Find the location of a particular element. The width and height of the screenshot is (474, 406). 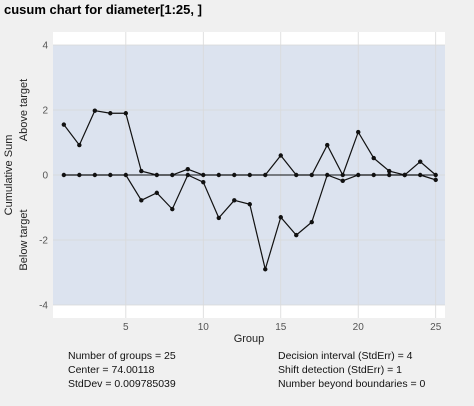

y-tick-label: 0 is located at coordinates (45, 176).